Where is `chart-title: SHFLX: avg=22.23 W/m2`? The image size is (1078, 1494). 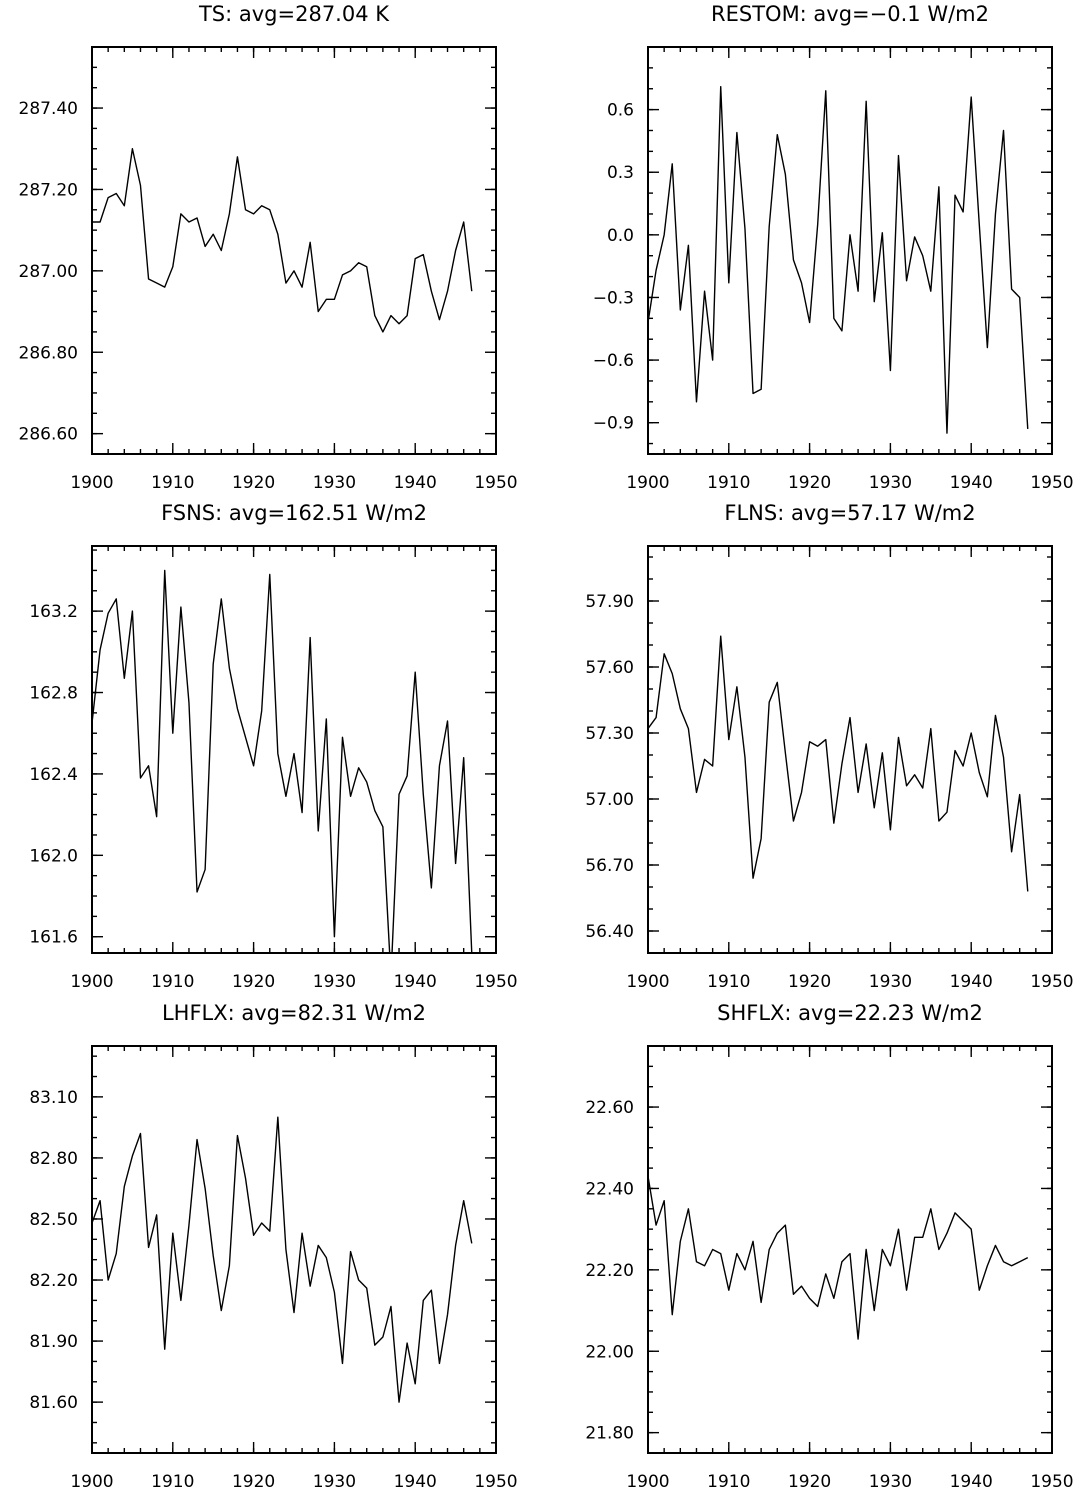 chart-title: SHFLX: avg=22.23 W/m2 is located at coordinates (850, 1013).